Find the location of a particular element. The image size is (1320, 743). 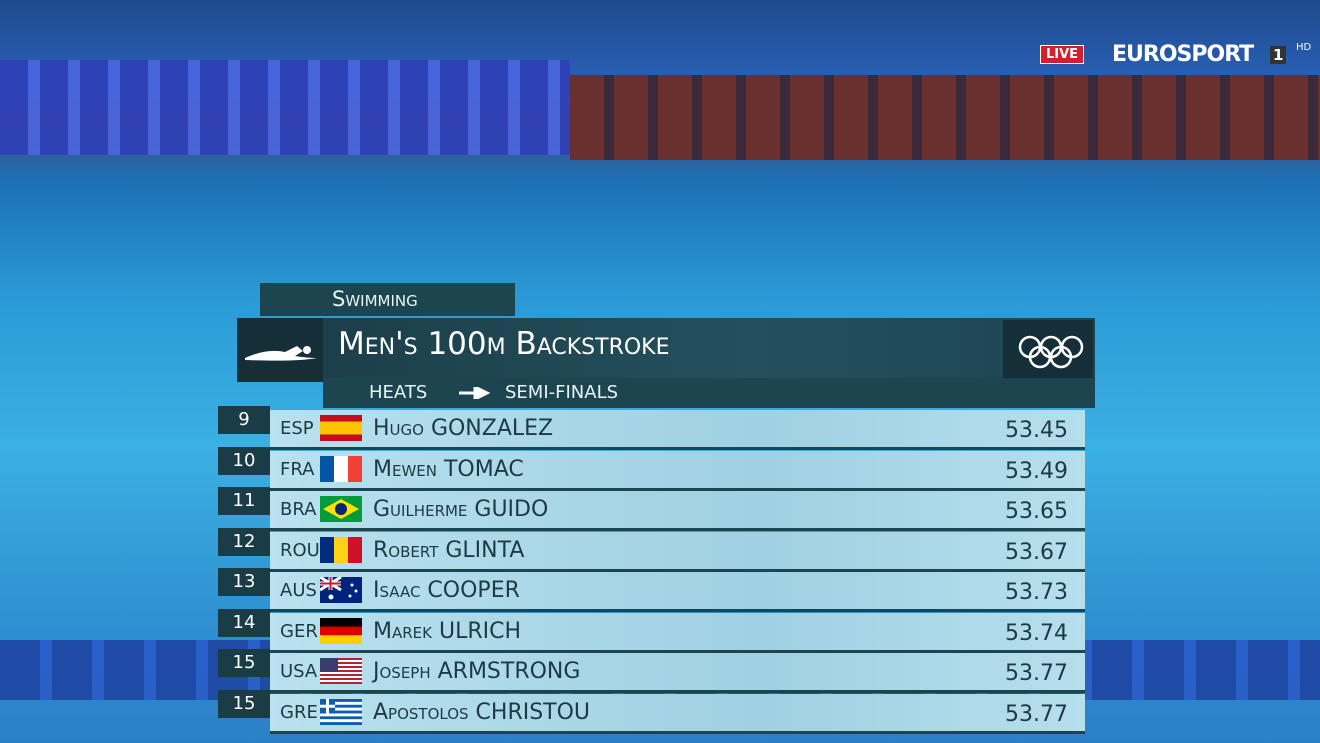

country-code: BRA is located at coordinates (298, 509).